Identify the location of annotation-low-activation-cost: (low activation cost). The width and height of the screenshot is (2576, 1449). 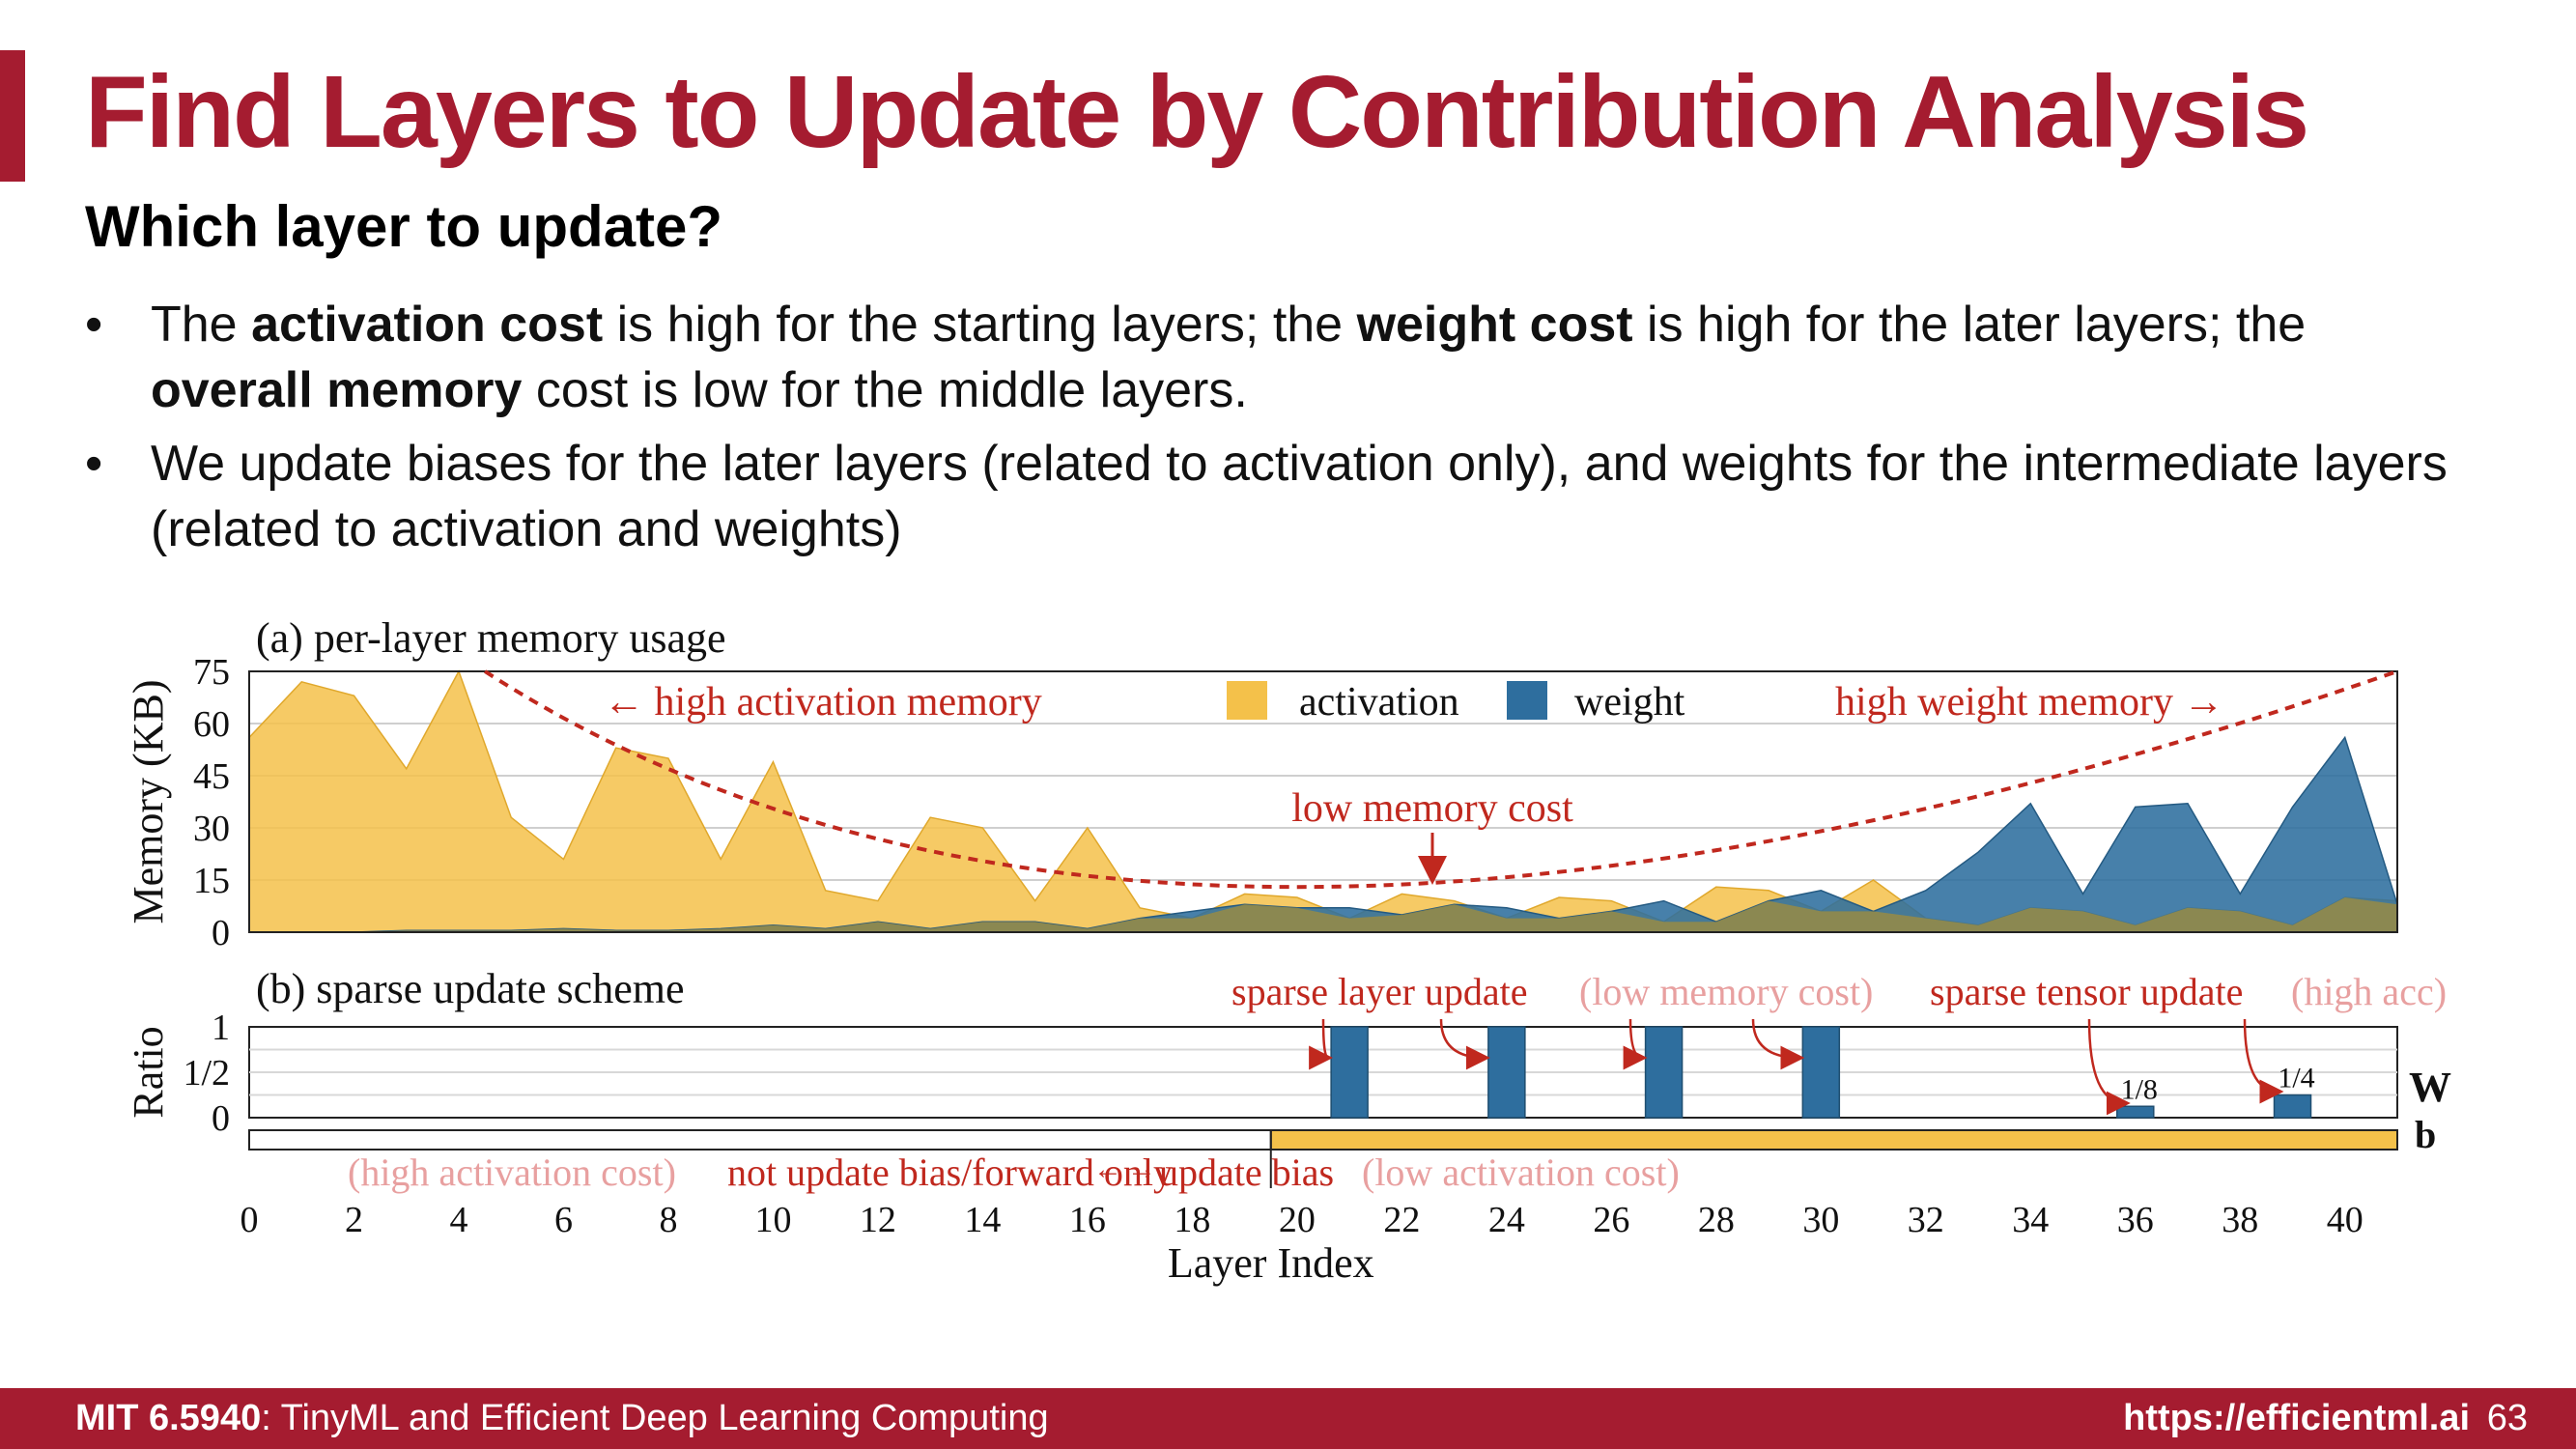
(1521, 1172).